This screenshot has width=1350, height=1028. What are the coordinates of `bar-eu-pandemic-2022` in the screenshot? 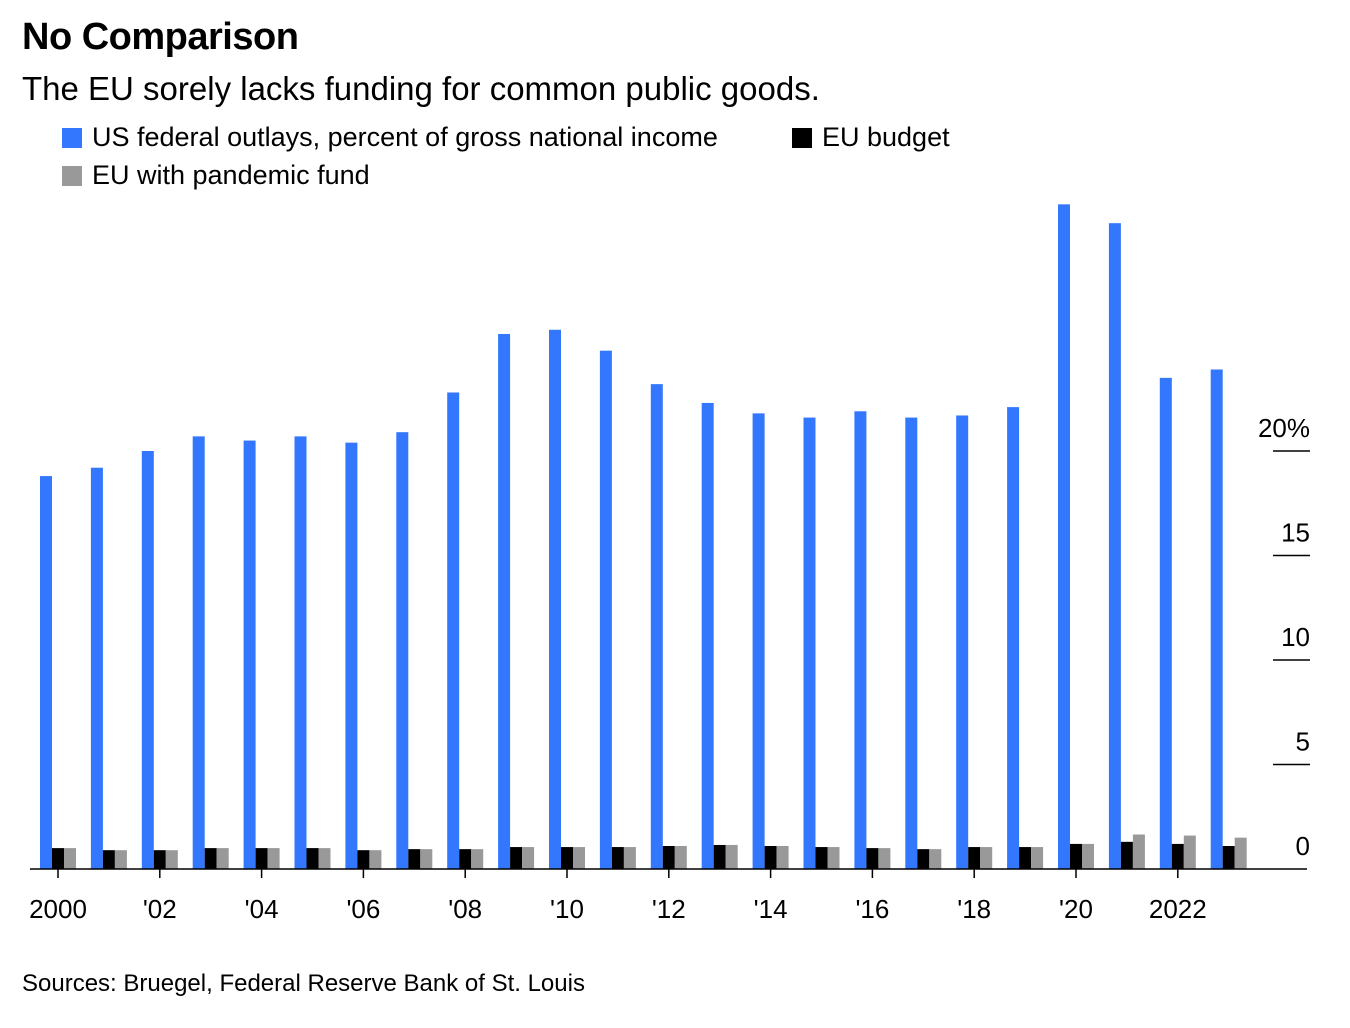 It's located at (1189, 852).